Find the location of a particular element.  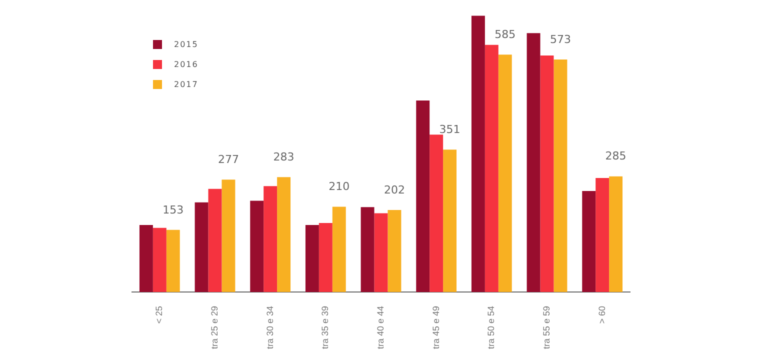

data-label: 285 is located at coordinates (615, 156).